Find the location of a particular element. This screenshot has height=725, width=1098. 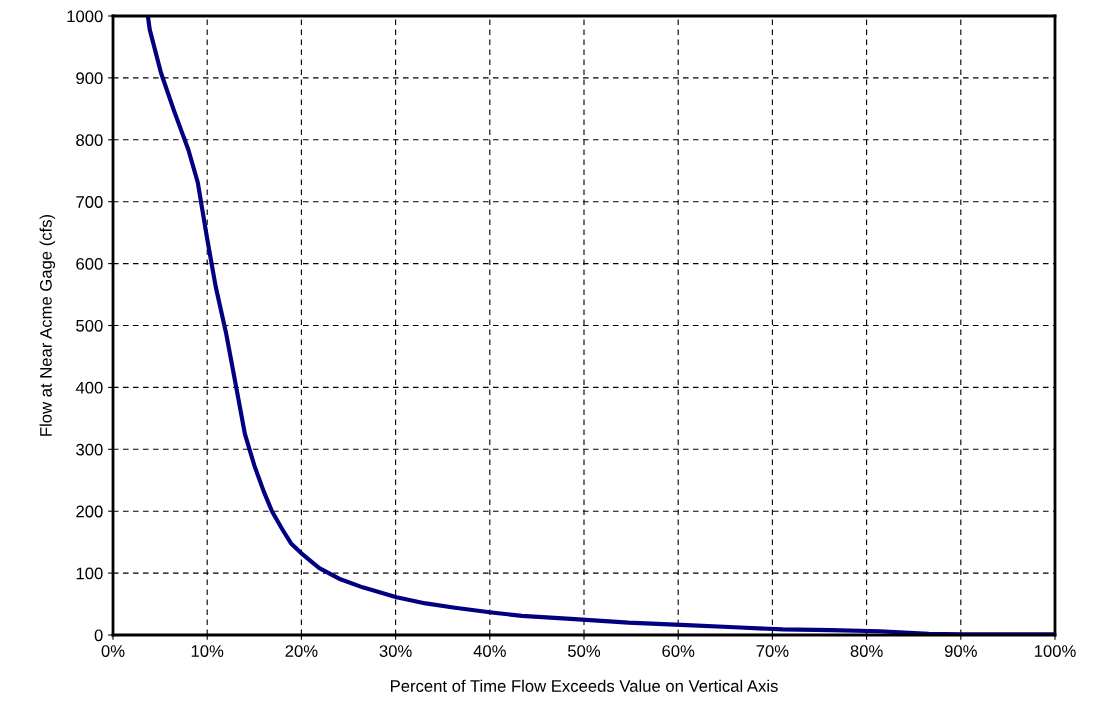

y-tick-label: 200 is located at coordinates (89, 511).